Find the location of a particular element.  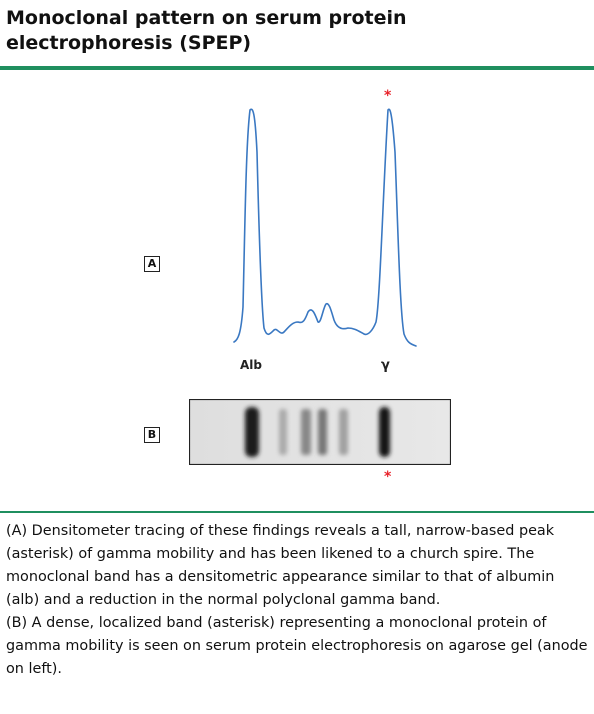

gamma-band-asterisk: * is located at coordinates (388, 477).